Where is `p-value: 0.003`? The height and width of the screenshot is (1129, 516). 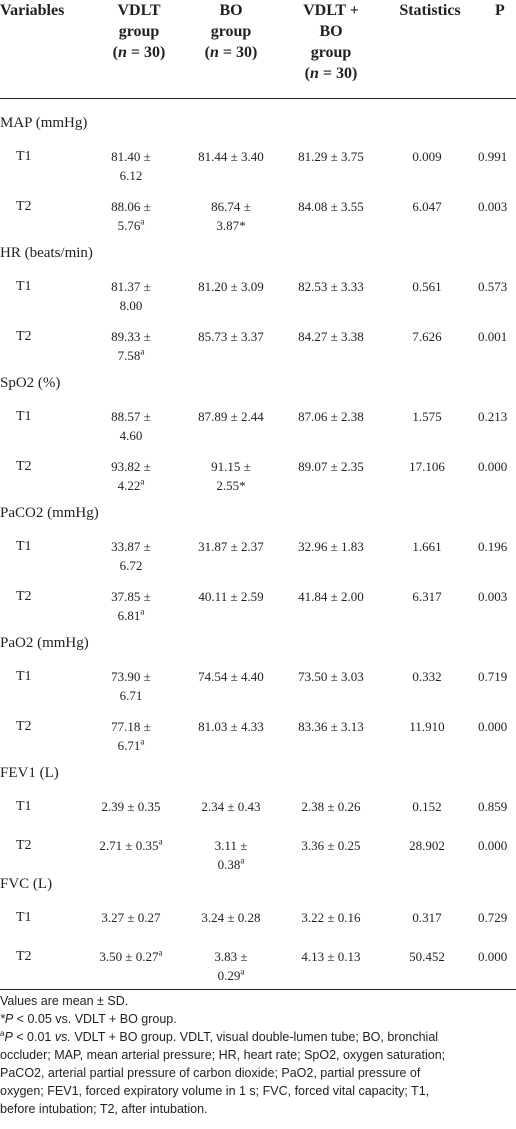
p-value: 0.003 is located at coordinates (493, 206).